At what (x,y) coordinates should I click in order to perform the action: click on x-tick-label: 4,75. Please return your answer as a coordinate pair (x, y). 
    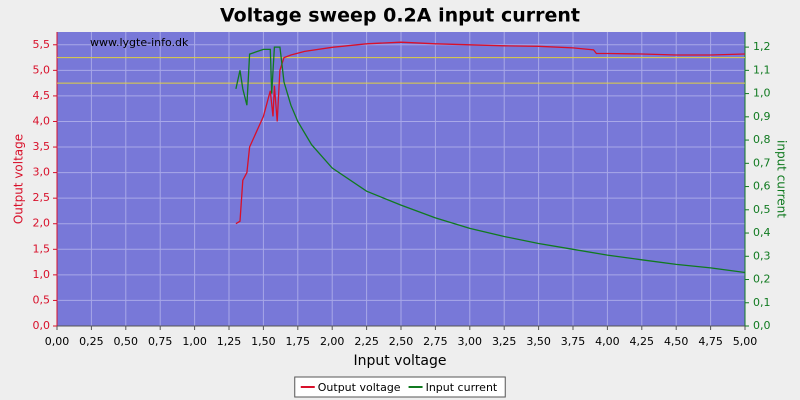
    Looking at the image, I should click on (710, 341).